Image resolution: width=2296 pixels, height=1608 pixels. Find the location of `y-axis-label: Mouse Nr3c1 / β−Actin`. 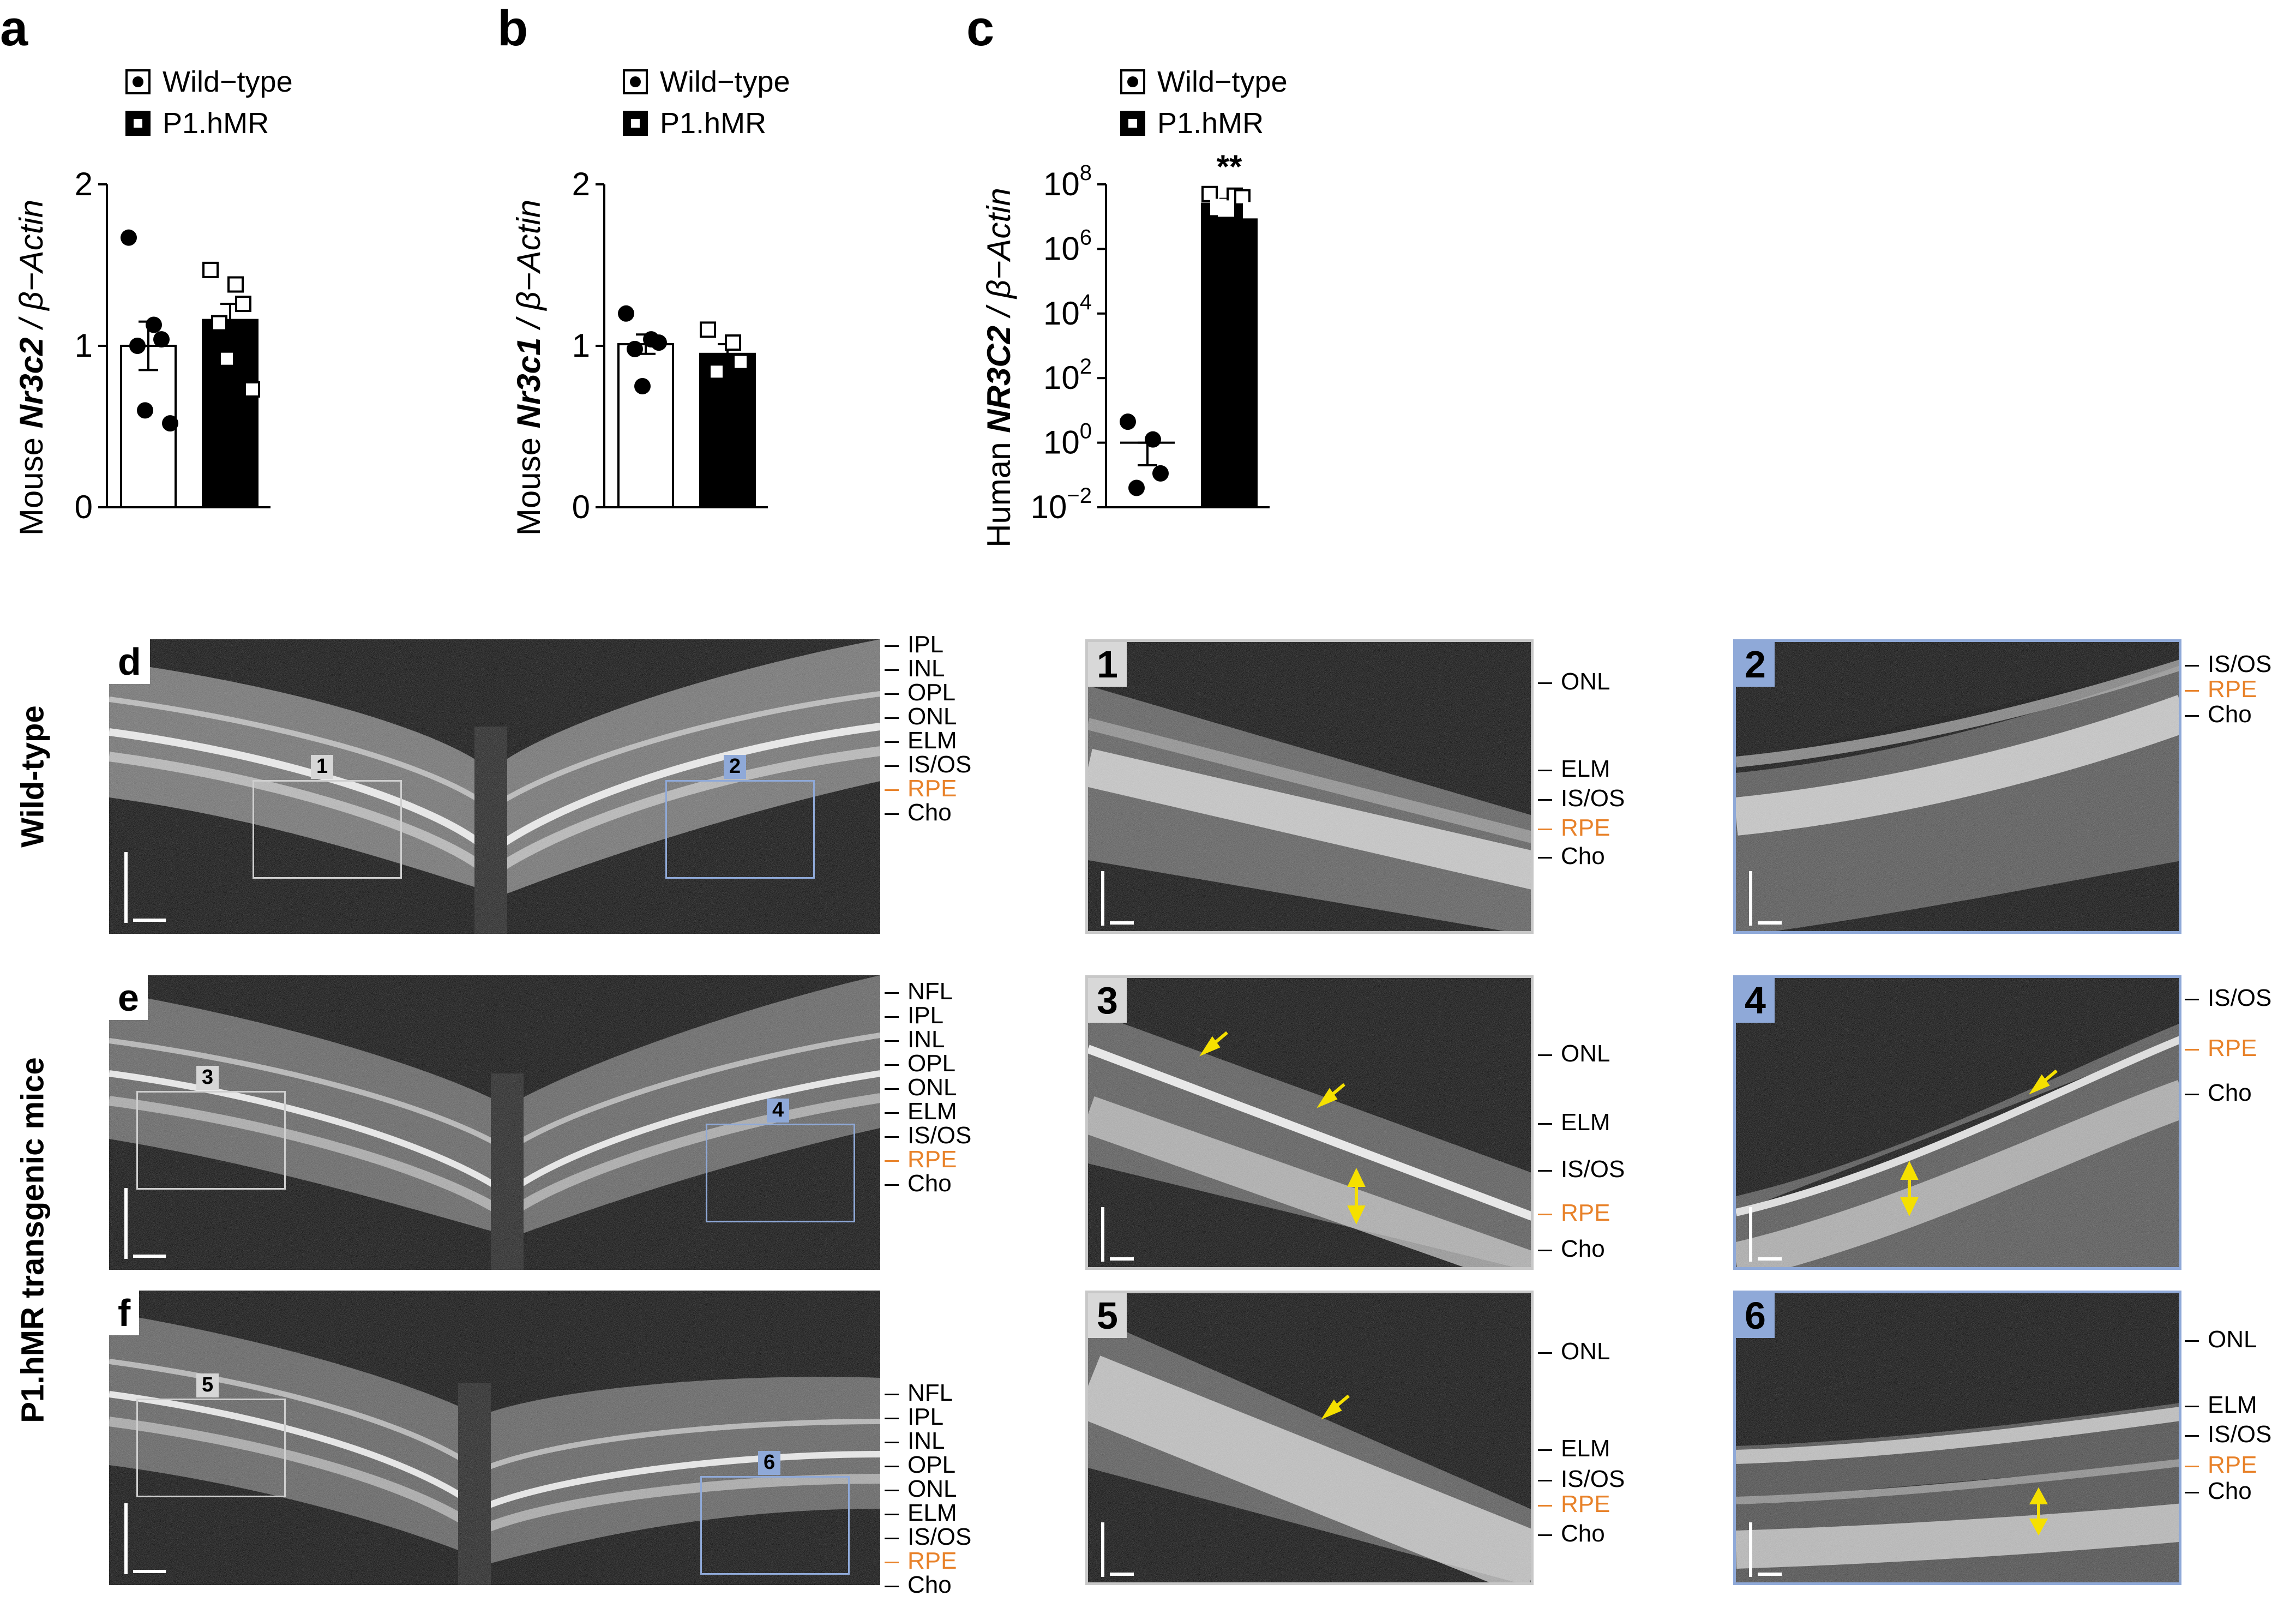

y-axis-label: Mouse Nr3c1 / β−Actin is located at coordinates (528, 368).